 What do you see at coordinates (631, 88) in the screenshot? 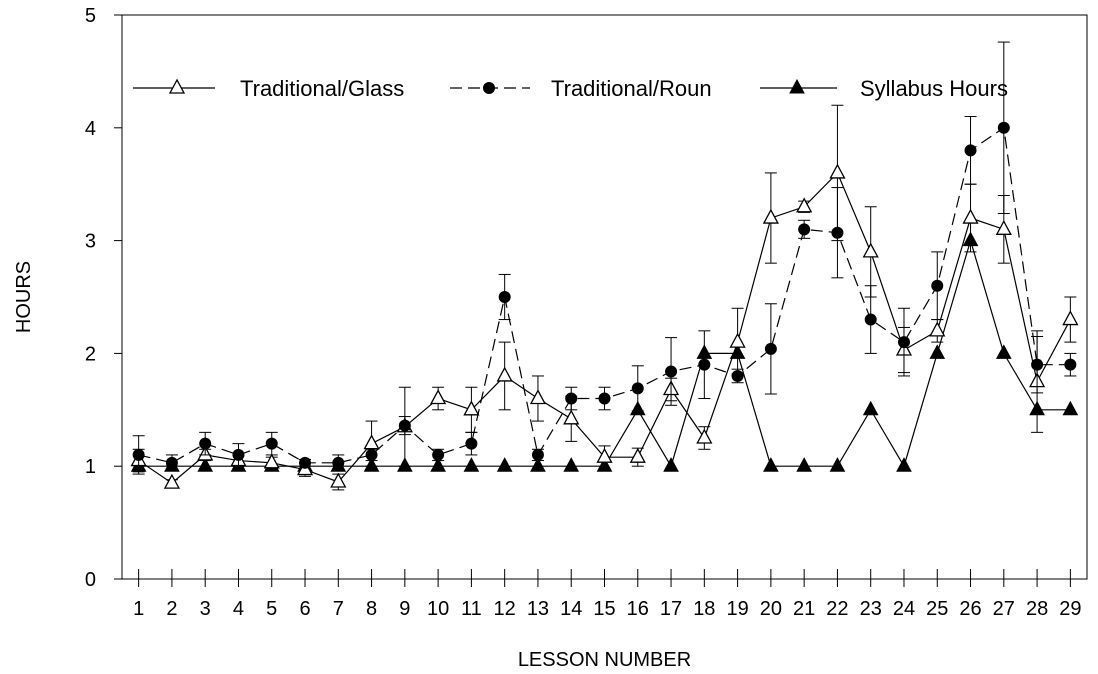
I see `legend-label: Traditional/Roun` at bounding box center [631, 88].